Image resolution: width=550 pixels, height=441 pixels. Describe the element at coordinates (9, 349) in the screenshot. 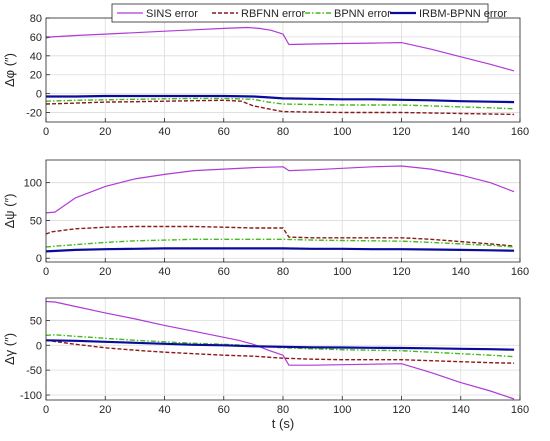

I see `y-axis-label: Δγ (″)` at that location.